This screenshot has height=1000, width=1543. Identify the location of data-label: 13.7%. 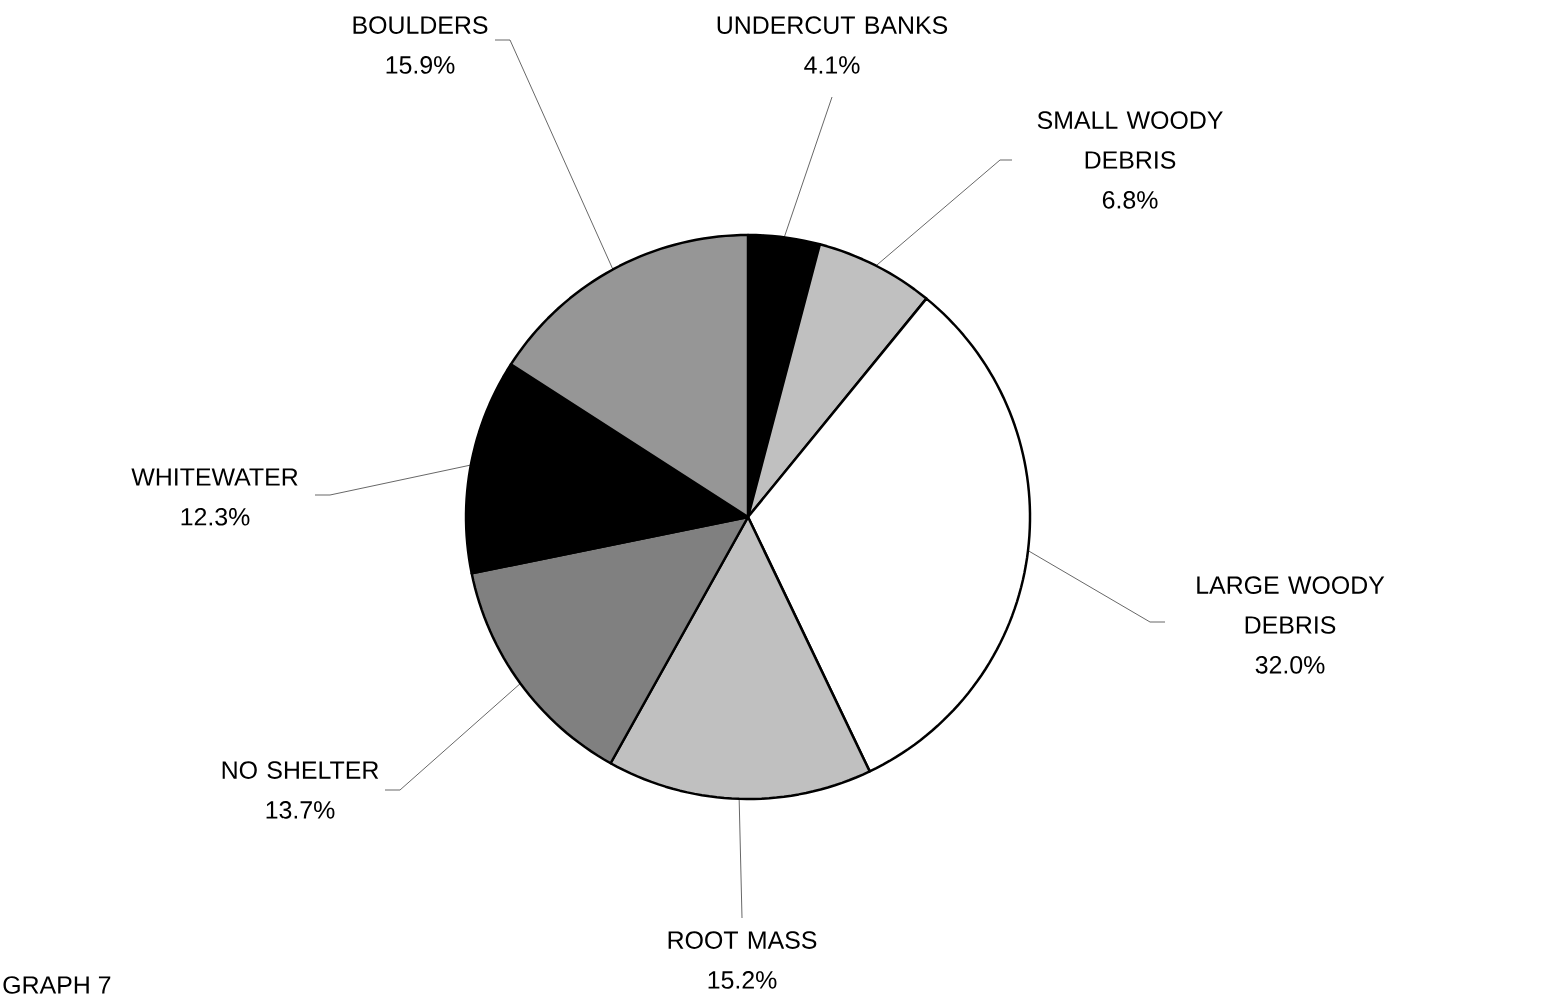
(300, 810).